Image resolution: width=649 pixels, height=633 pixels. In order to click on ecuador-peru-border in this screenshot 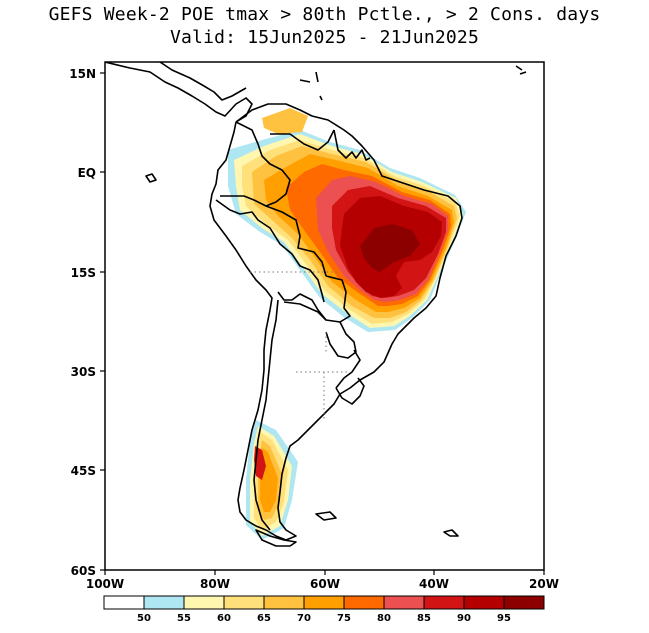, I will do `click(270, 251)`.